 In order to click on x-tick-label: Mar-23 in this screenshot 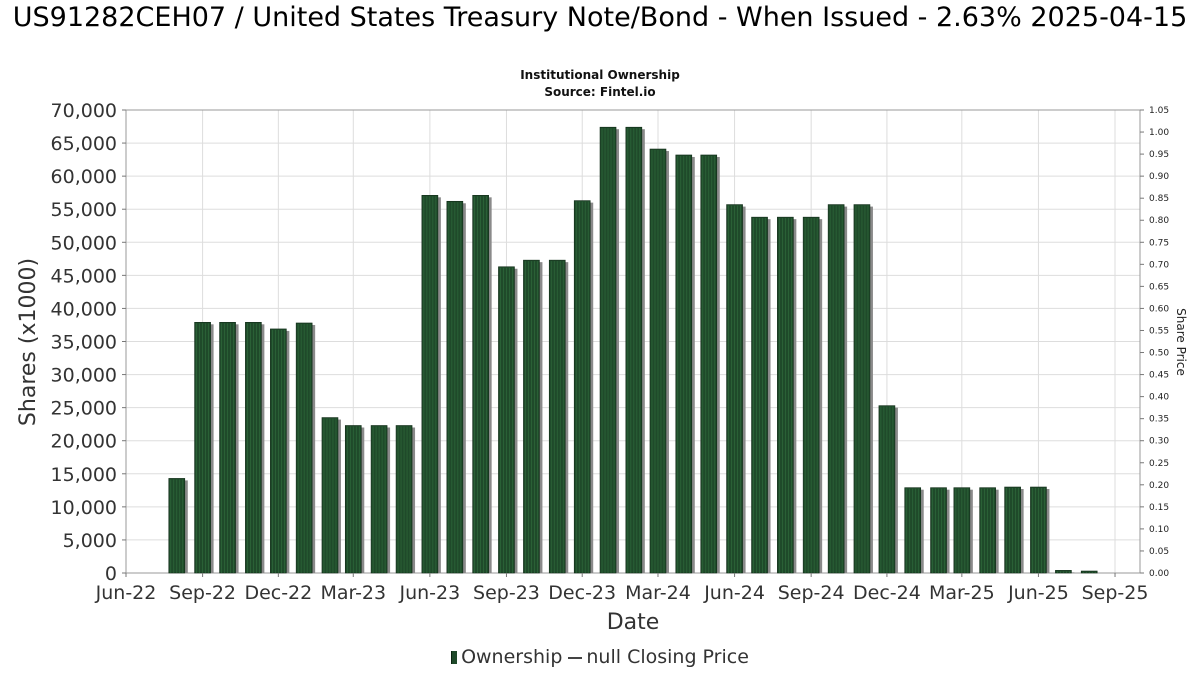, I will do `click(353, 593)`.